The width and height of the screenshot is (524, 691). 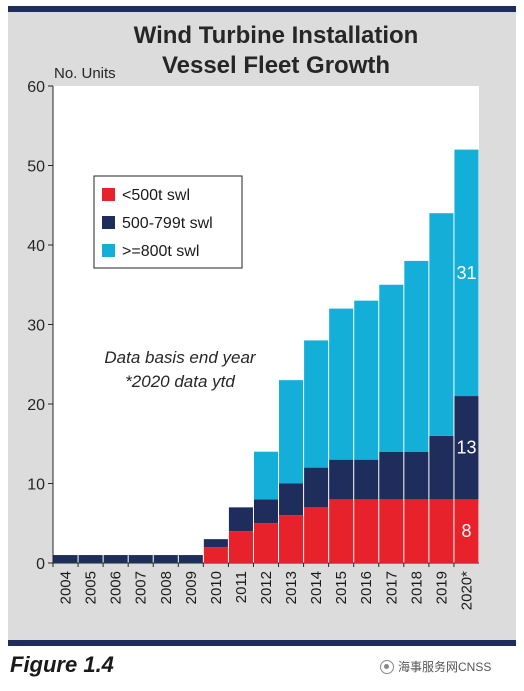 What do you see at coordinates (180, 357) in the screenshot?
I see `annotation-data-basis: Data basis end year` at bounding box center [180, 357].